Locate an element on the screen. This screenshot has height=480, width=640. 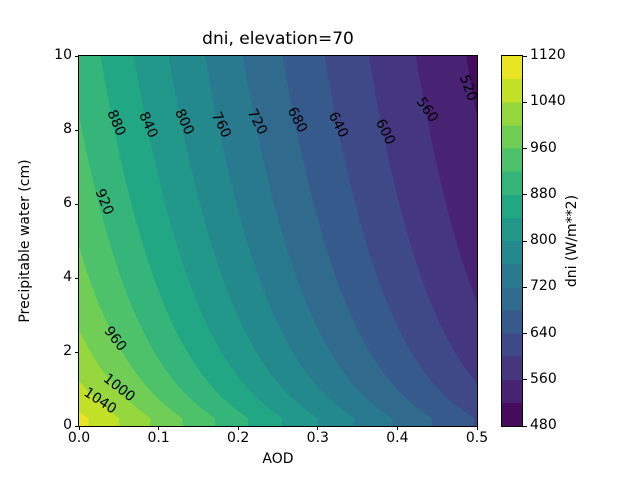
y-tick-label: 10 is located at coordinates (63, 55).